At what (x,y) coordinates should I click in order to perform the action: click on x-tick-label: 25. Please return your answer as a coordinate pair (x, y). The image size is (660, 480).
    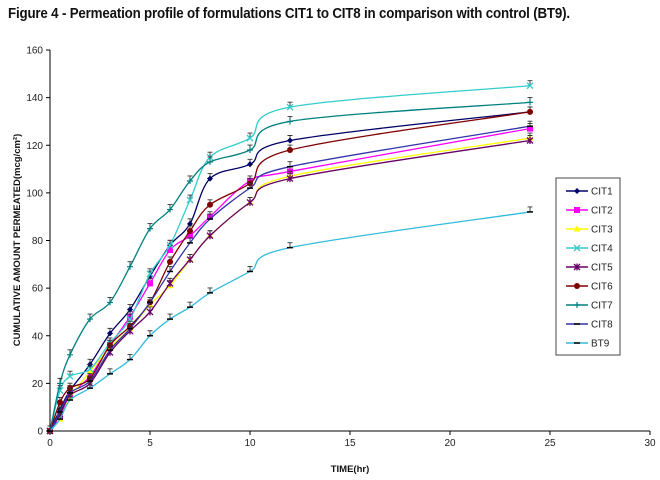
    Looking at the image, I should click on (550, 443).